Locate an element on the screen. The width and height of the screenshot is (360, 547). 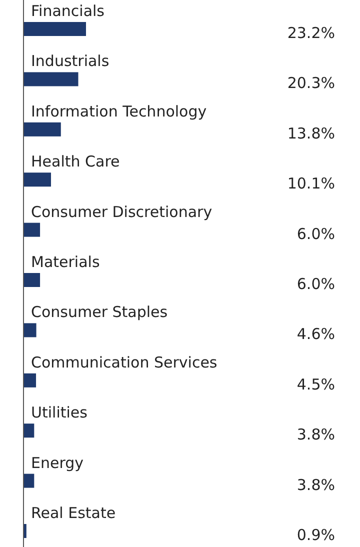
data-label: 10.1% is located at coordinates (311, 183).